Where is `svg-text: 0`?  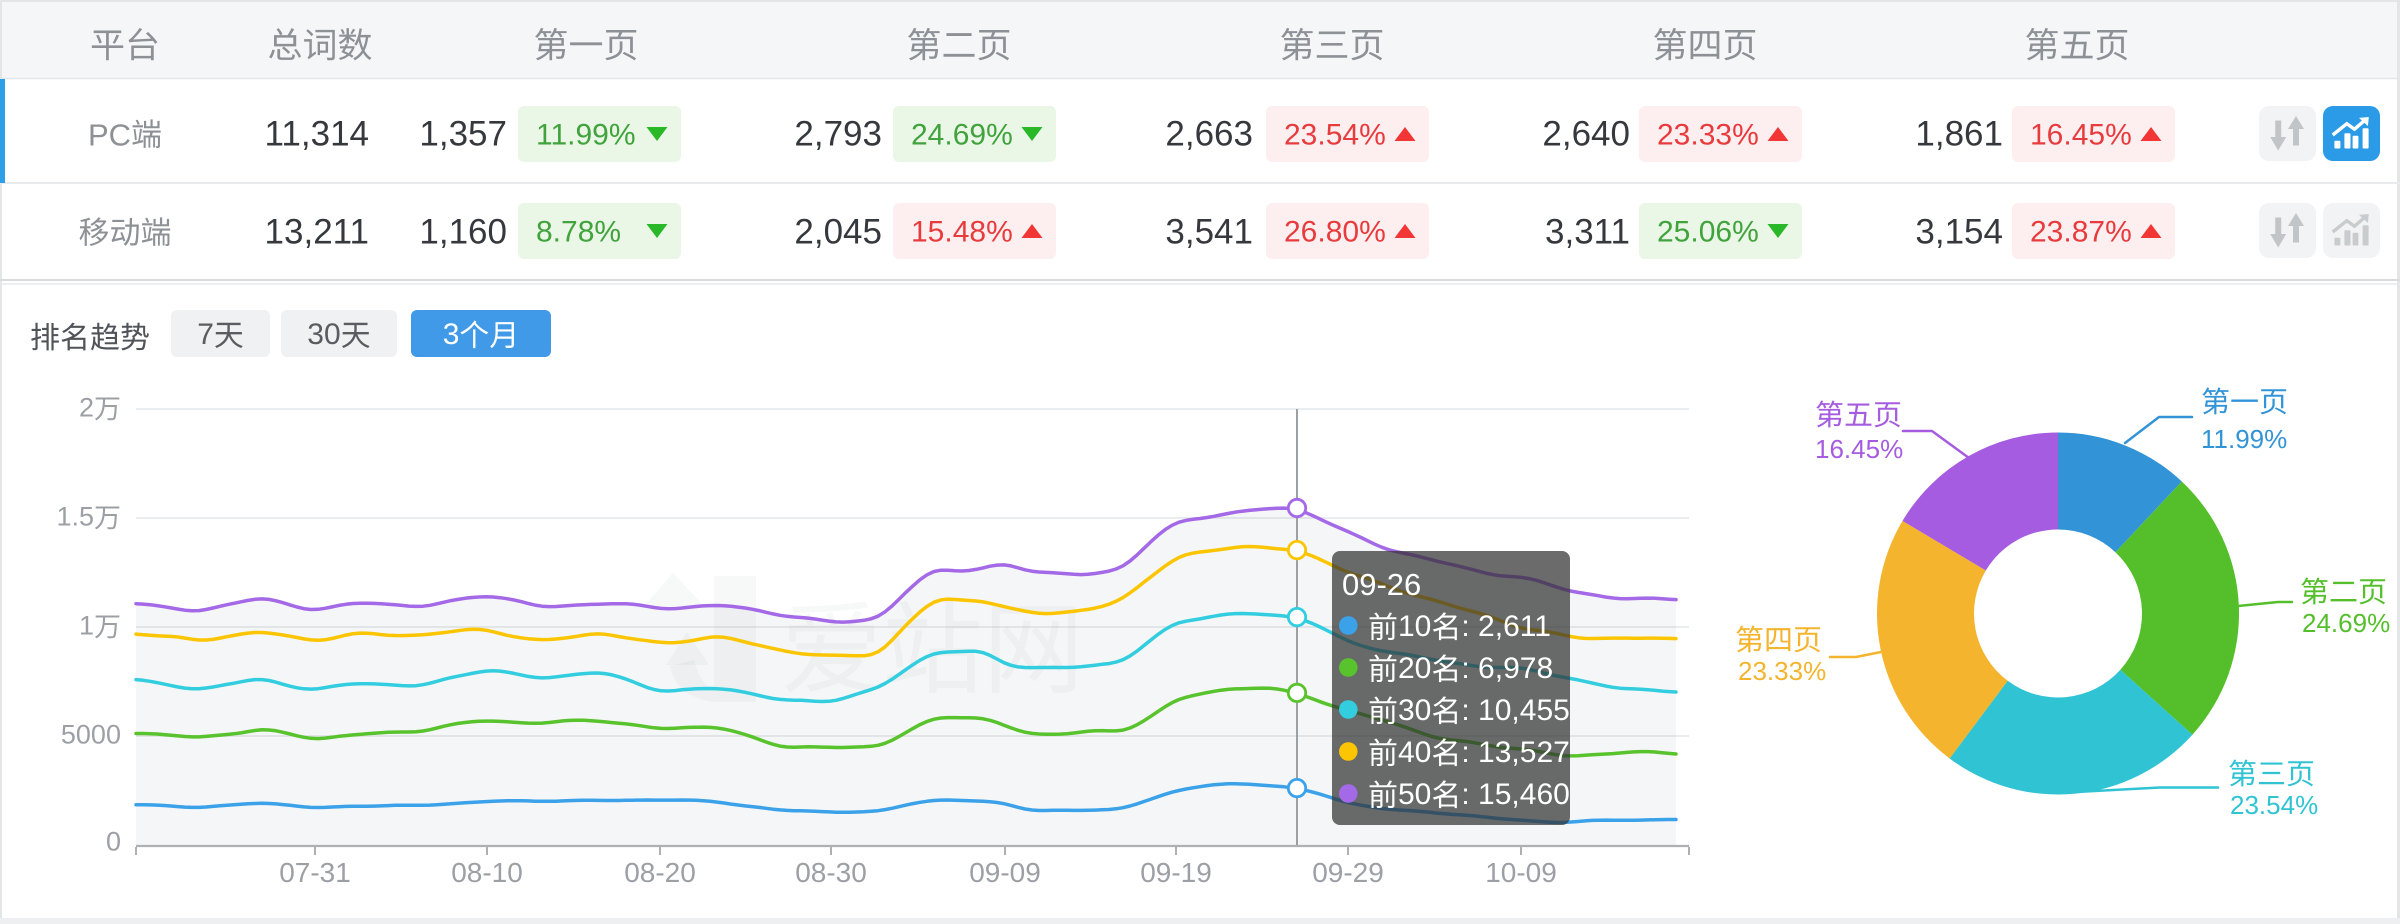 svg-text: 0 is located at coordinates (113, 842).